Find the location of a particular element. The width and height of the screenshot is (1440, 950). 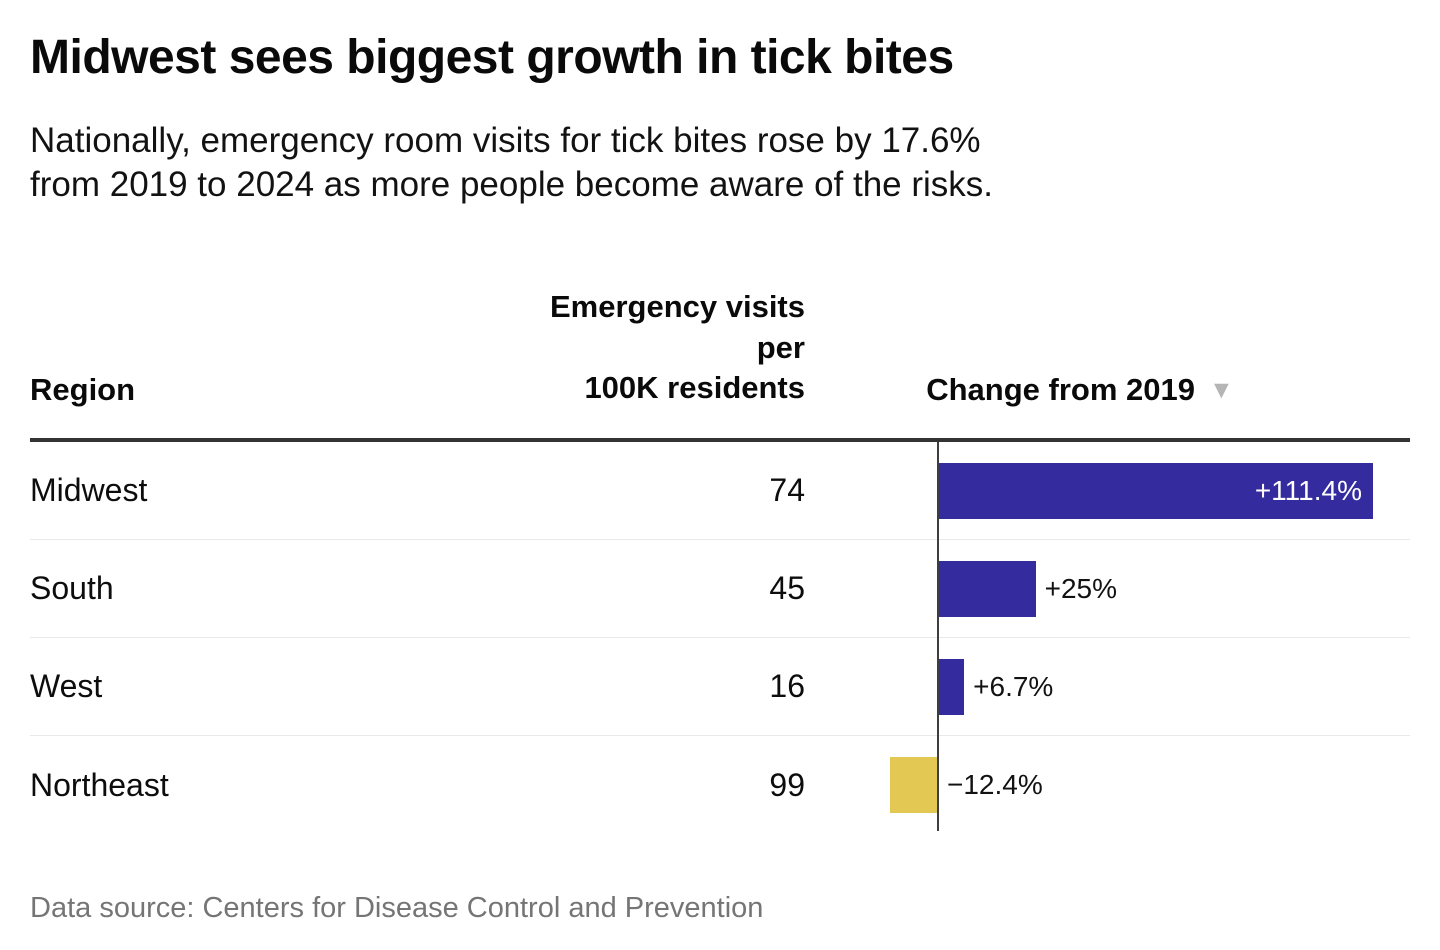

bar-value-label: +25% is located at coordinates (1081, 588).